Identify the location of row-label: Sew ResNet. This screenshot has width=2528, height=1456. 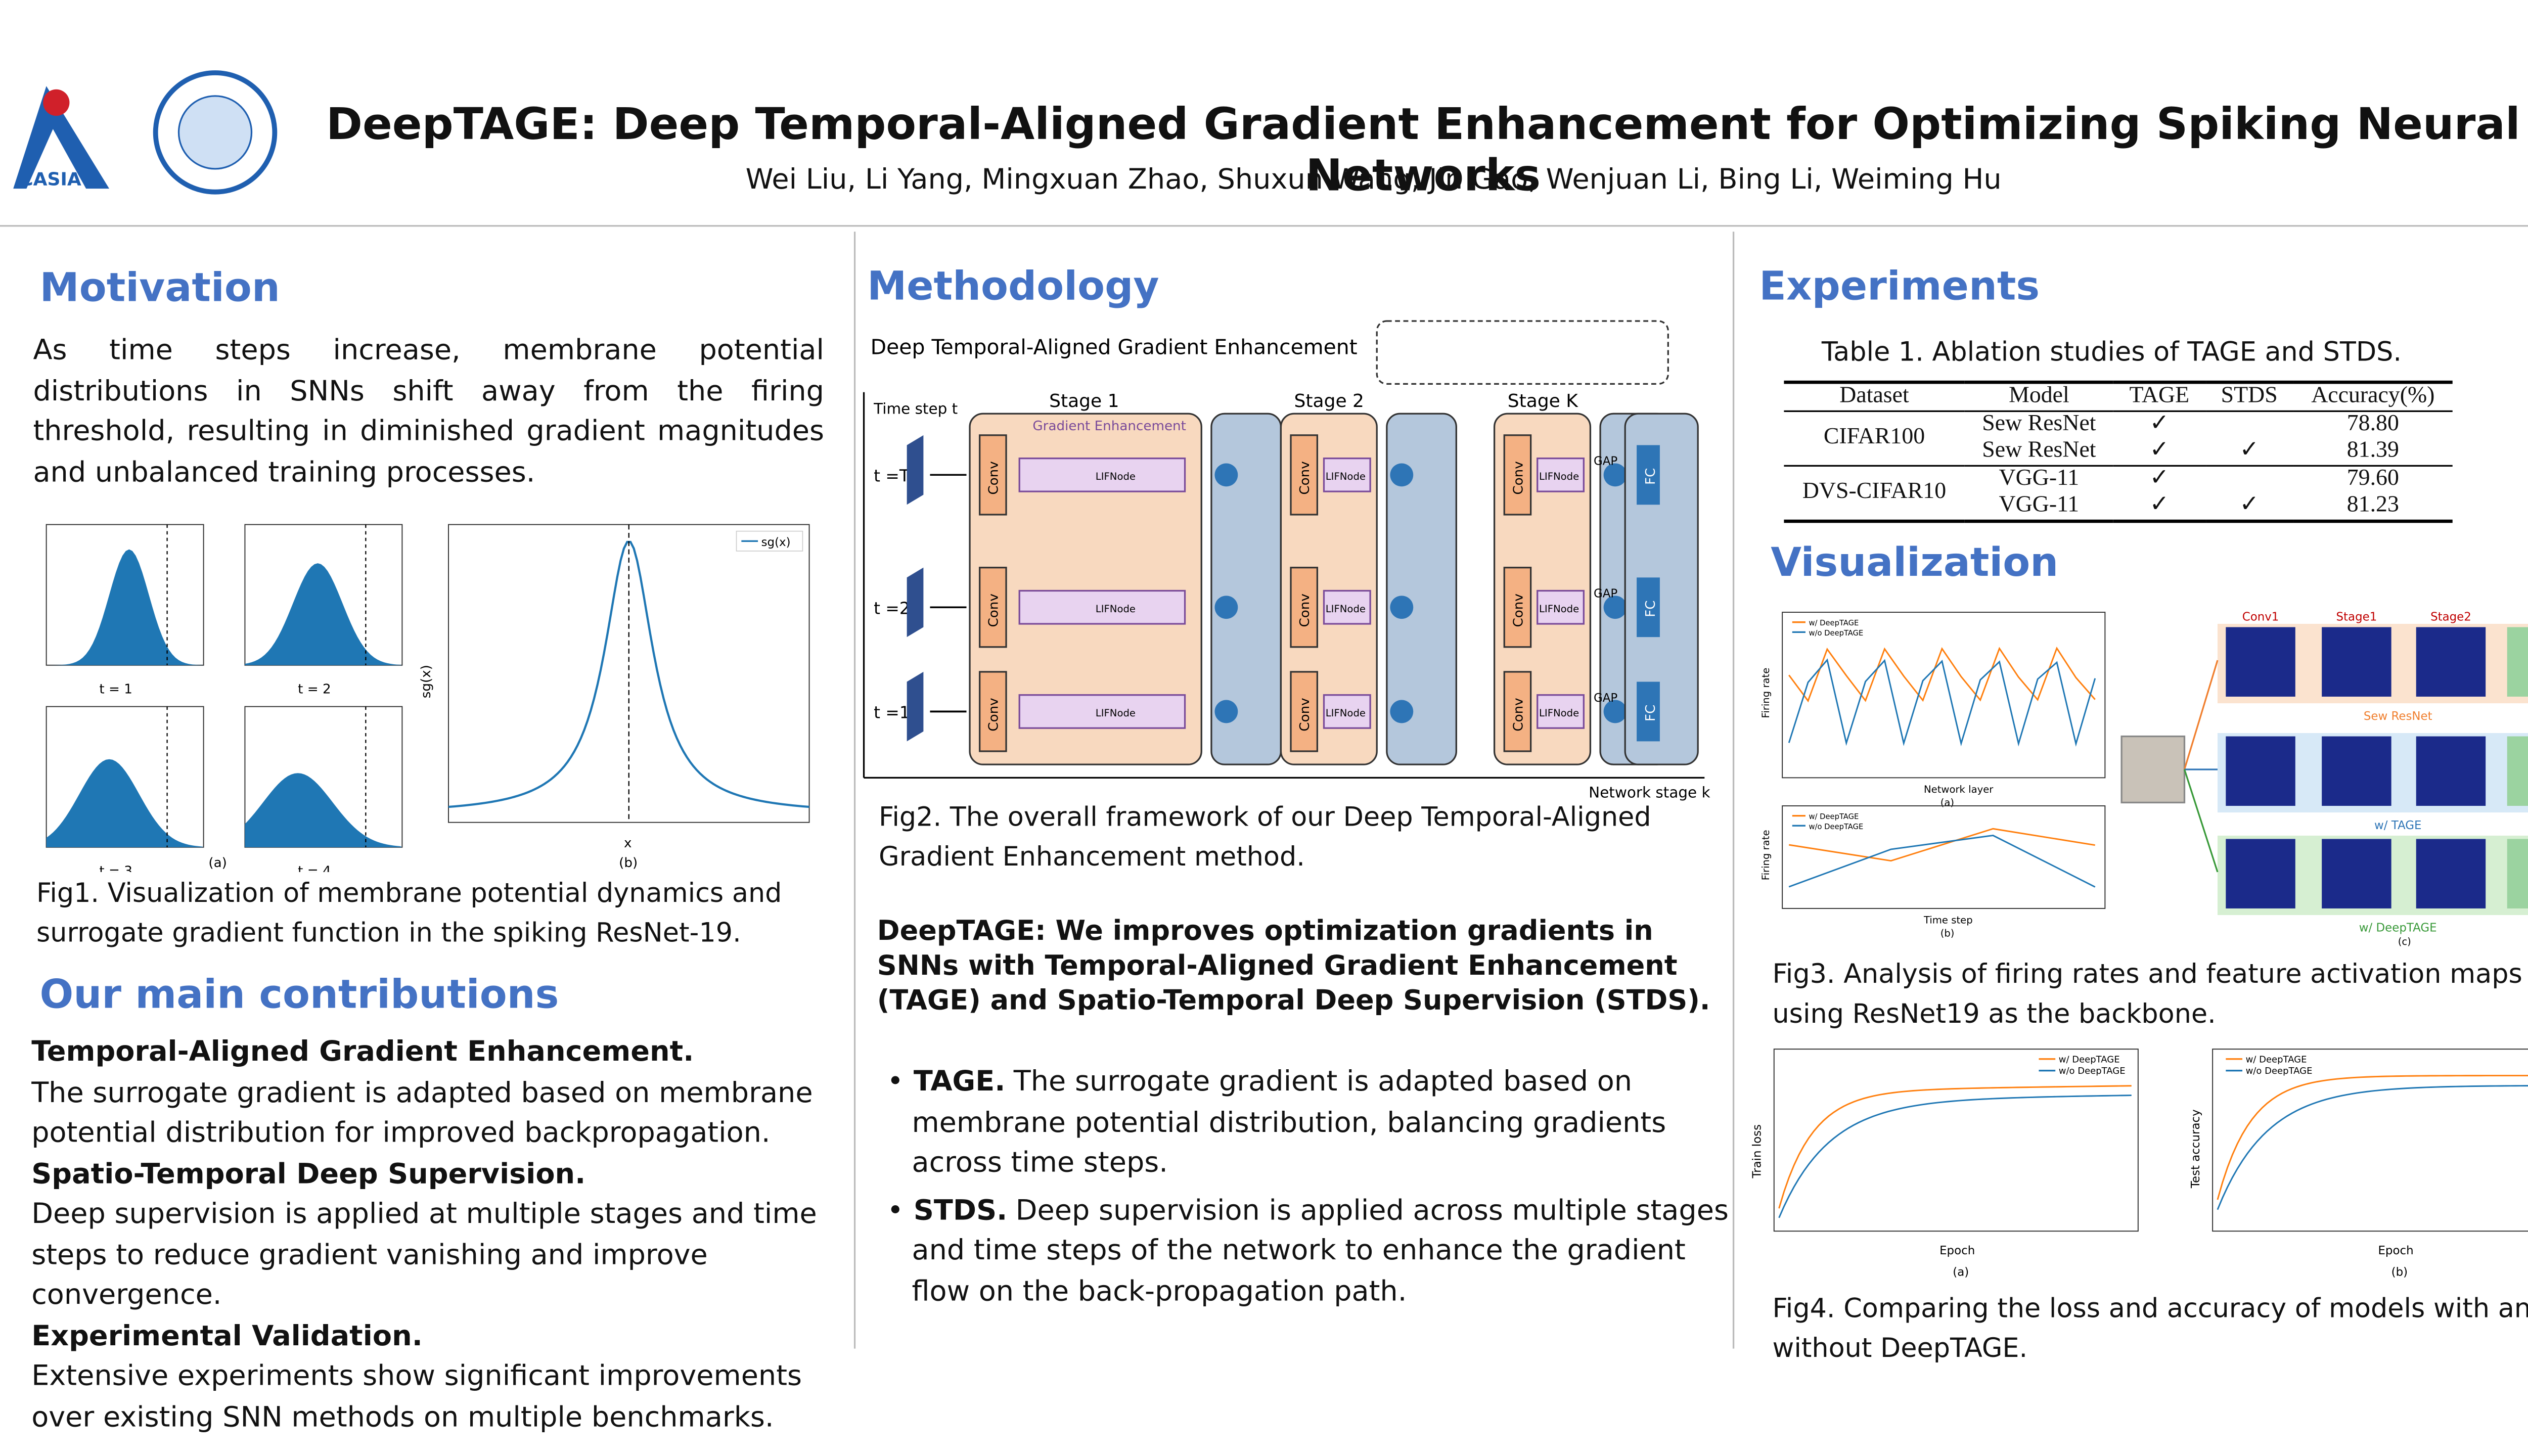
(2398, 716).